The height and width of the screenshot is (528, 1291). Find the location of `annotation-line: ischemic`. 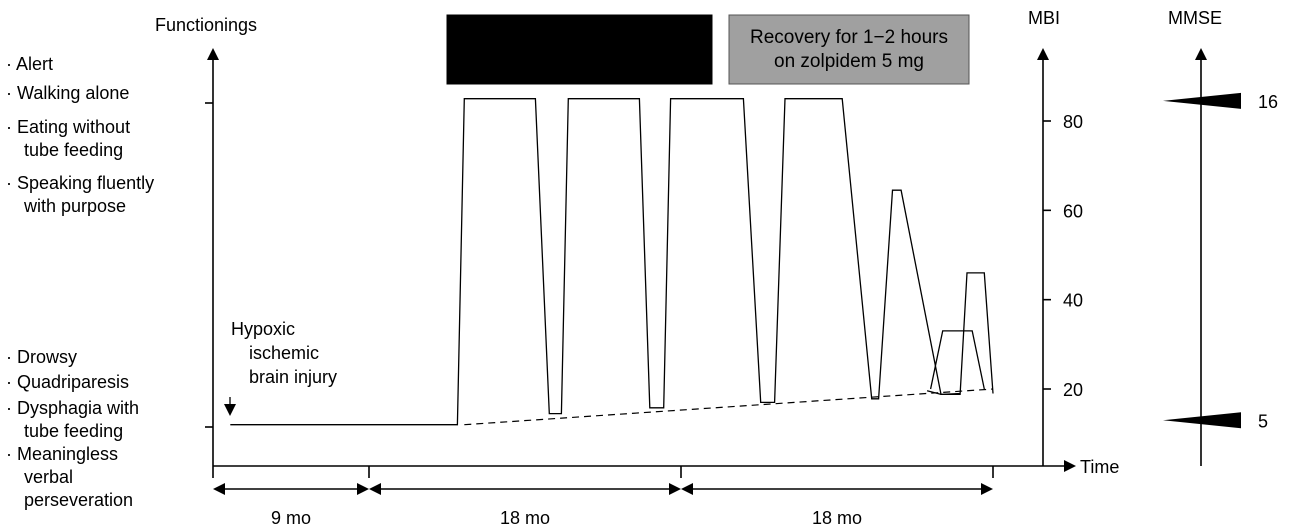

annotation-line: ischemic is located at coordinates (284, 353).